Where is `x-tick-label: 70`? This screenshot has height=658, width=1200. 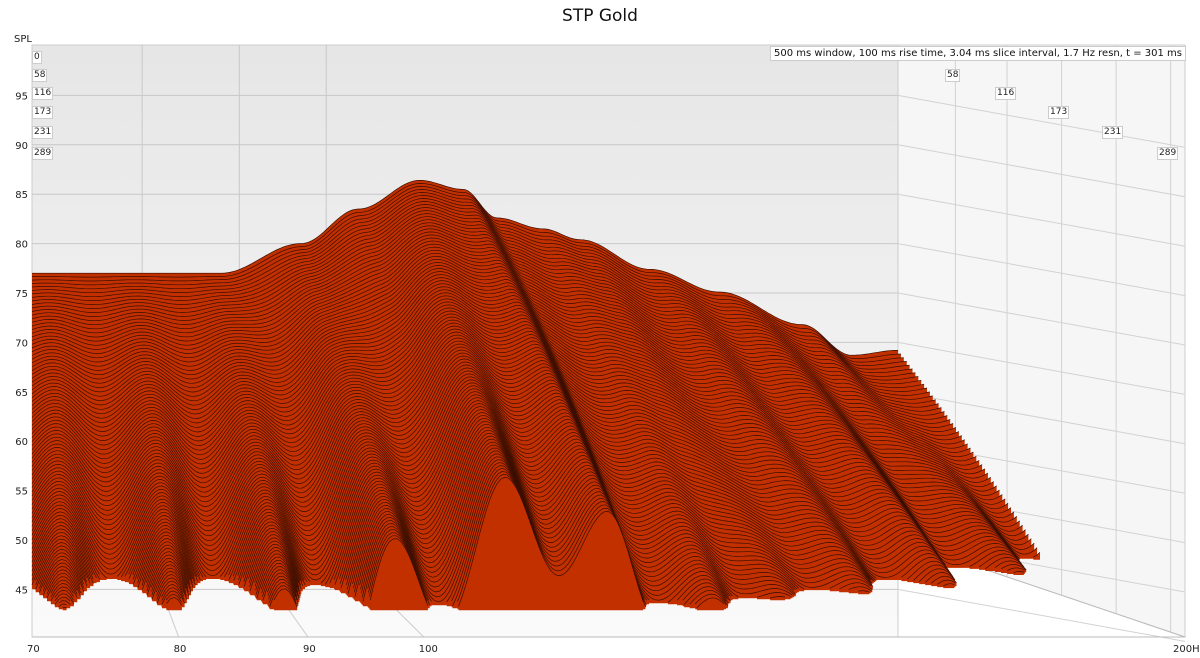
x-tick-label: 70 is located at coordinates (33, 649).